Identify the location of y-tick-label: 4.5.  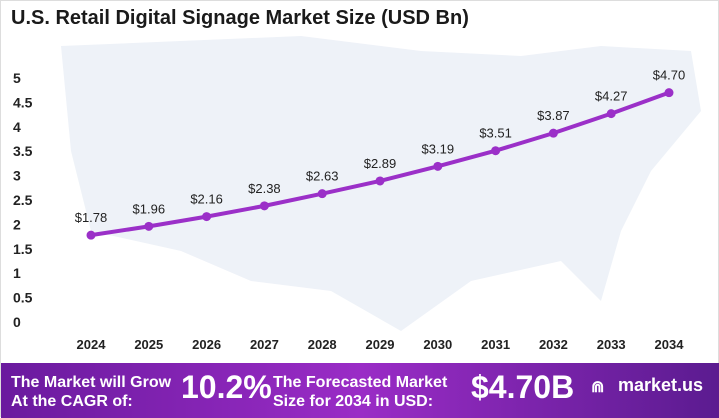
(23, 102).